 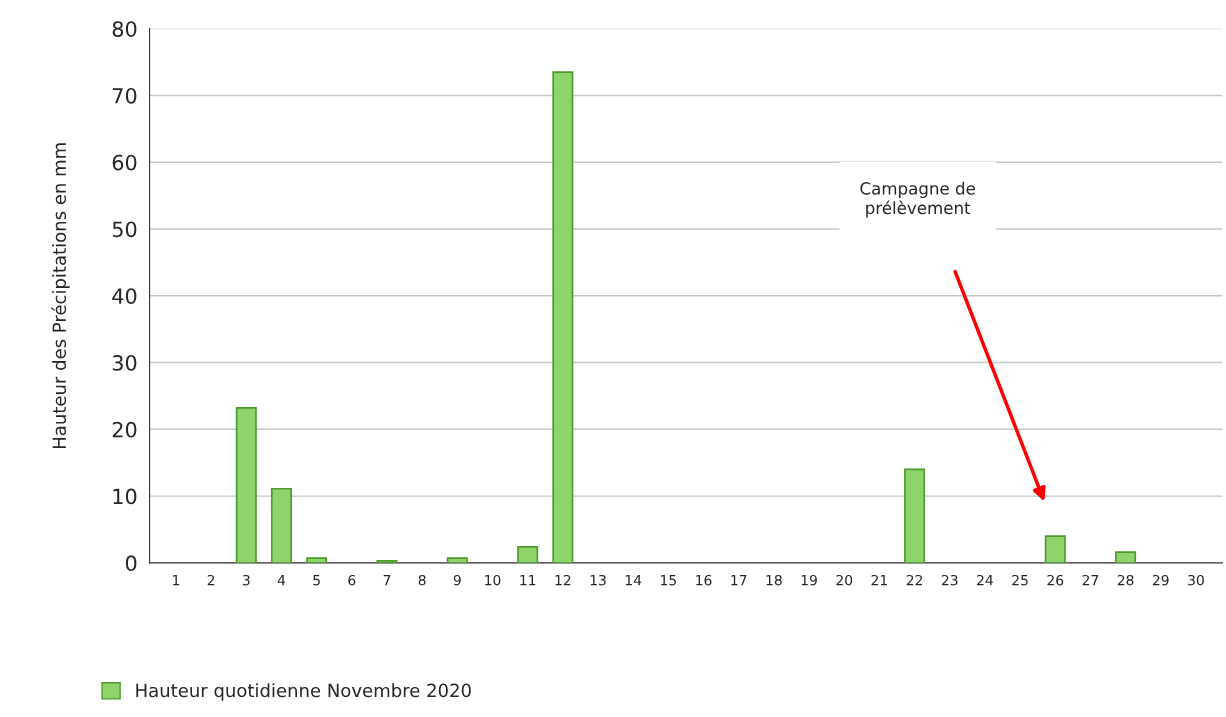 What do you see at coordinates (1055, 580) in the screenshot?
I see `x-tick-label: 26` at bounding box center [1055, 580].